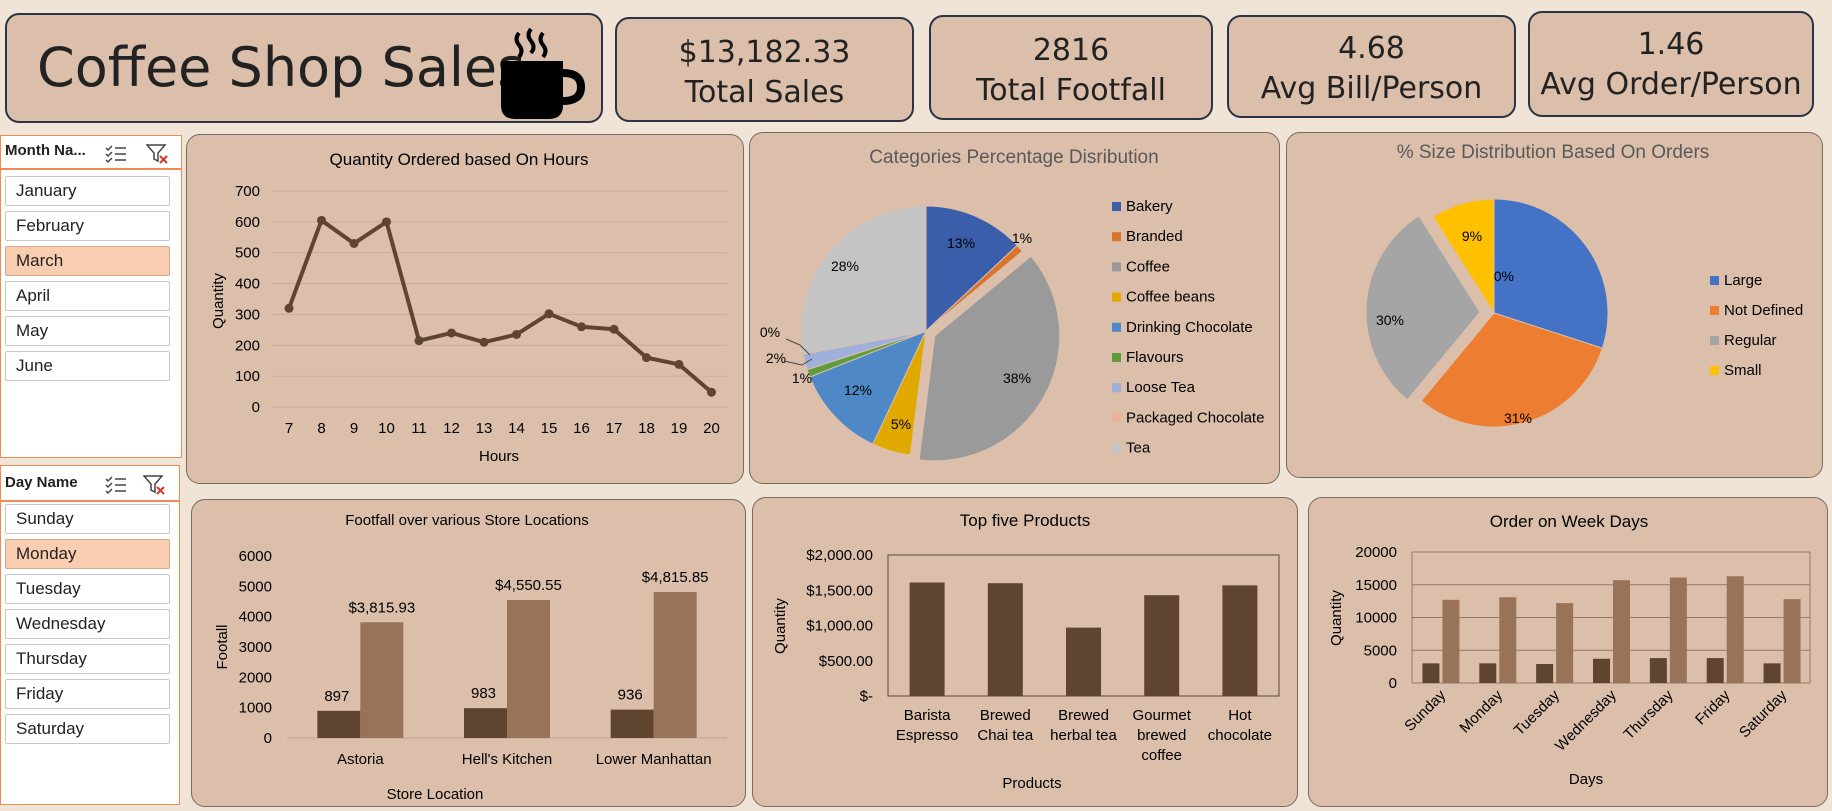  What do you see at coordinates (927, 735) in the screenshot?
I see `x-tick-label: Espresso` at bounding box center [927, 735].